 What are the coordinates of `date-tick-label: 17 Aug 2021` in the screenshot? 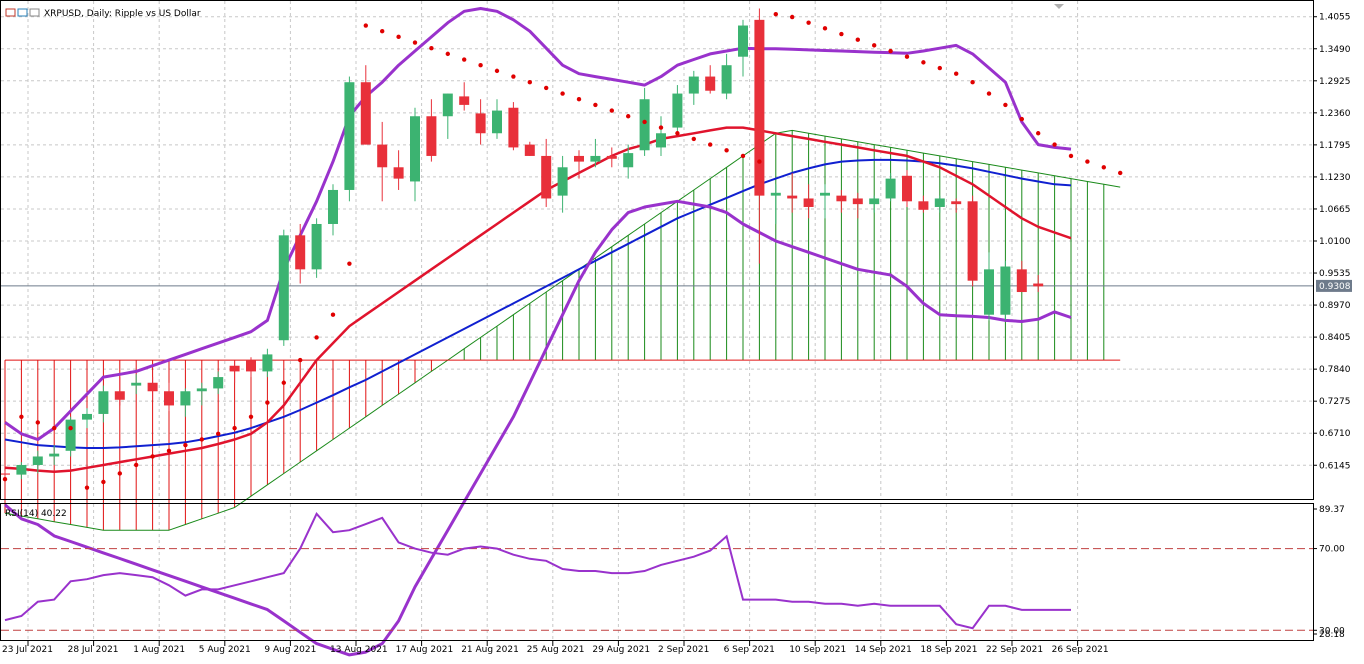 It's located at (425, 650).